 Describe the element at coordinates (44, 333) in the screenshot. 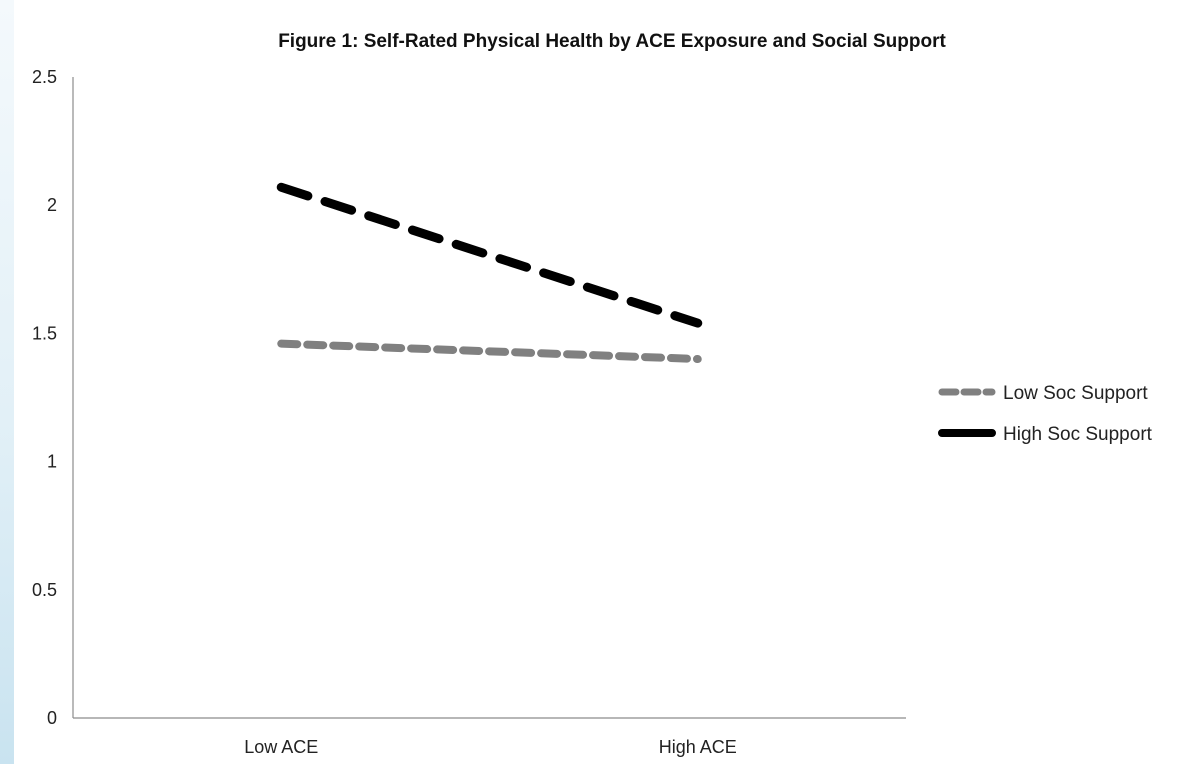

I see `y-tick-label: 1.5` at that location.